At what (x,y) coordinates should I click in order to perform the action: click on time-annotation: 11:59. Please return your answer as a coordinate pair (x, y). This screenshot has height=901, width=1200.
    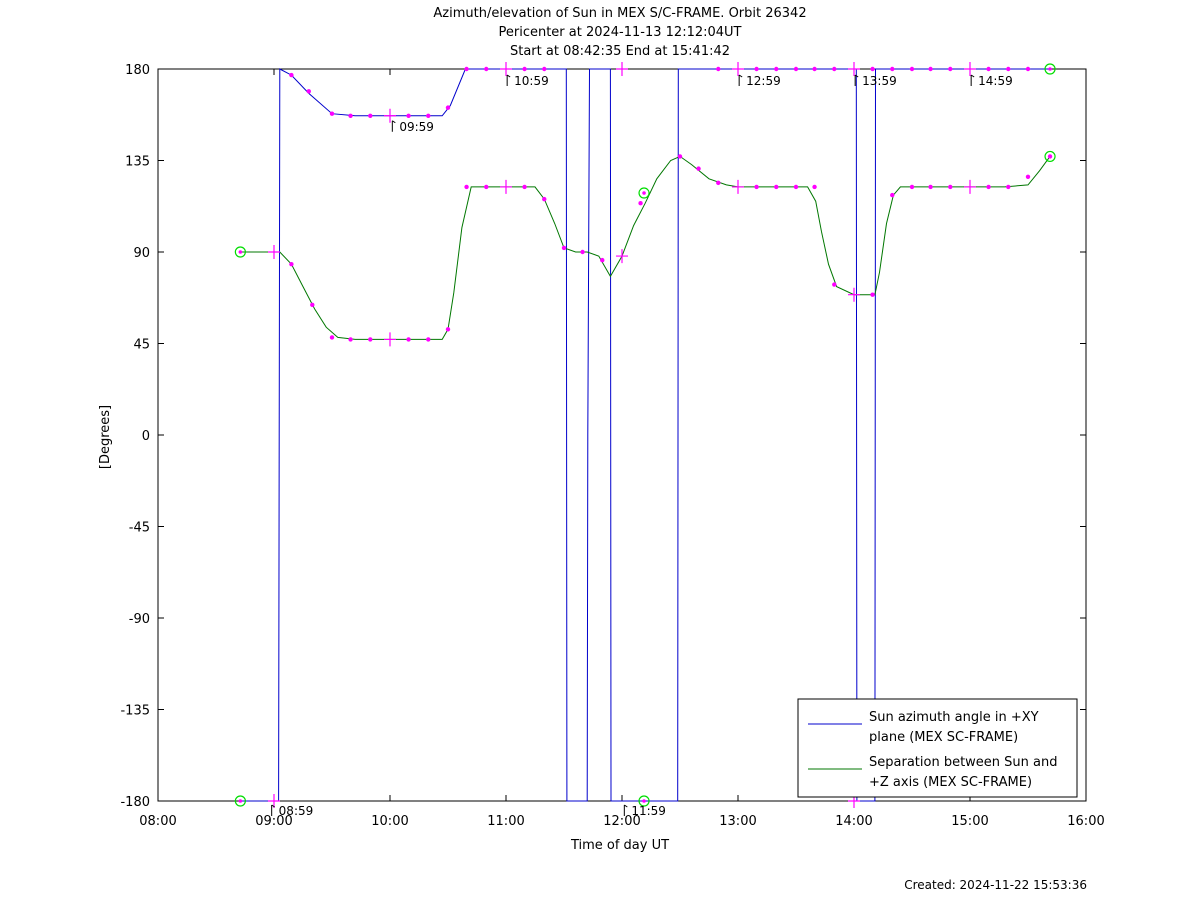
    Looking at the image, I should click on (648, 811).